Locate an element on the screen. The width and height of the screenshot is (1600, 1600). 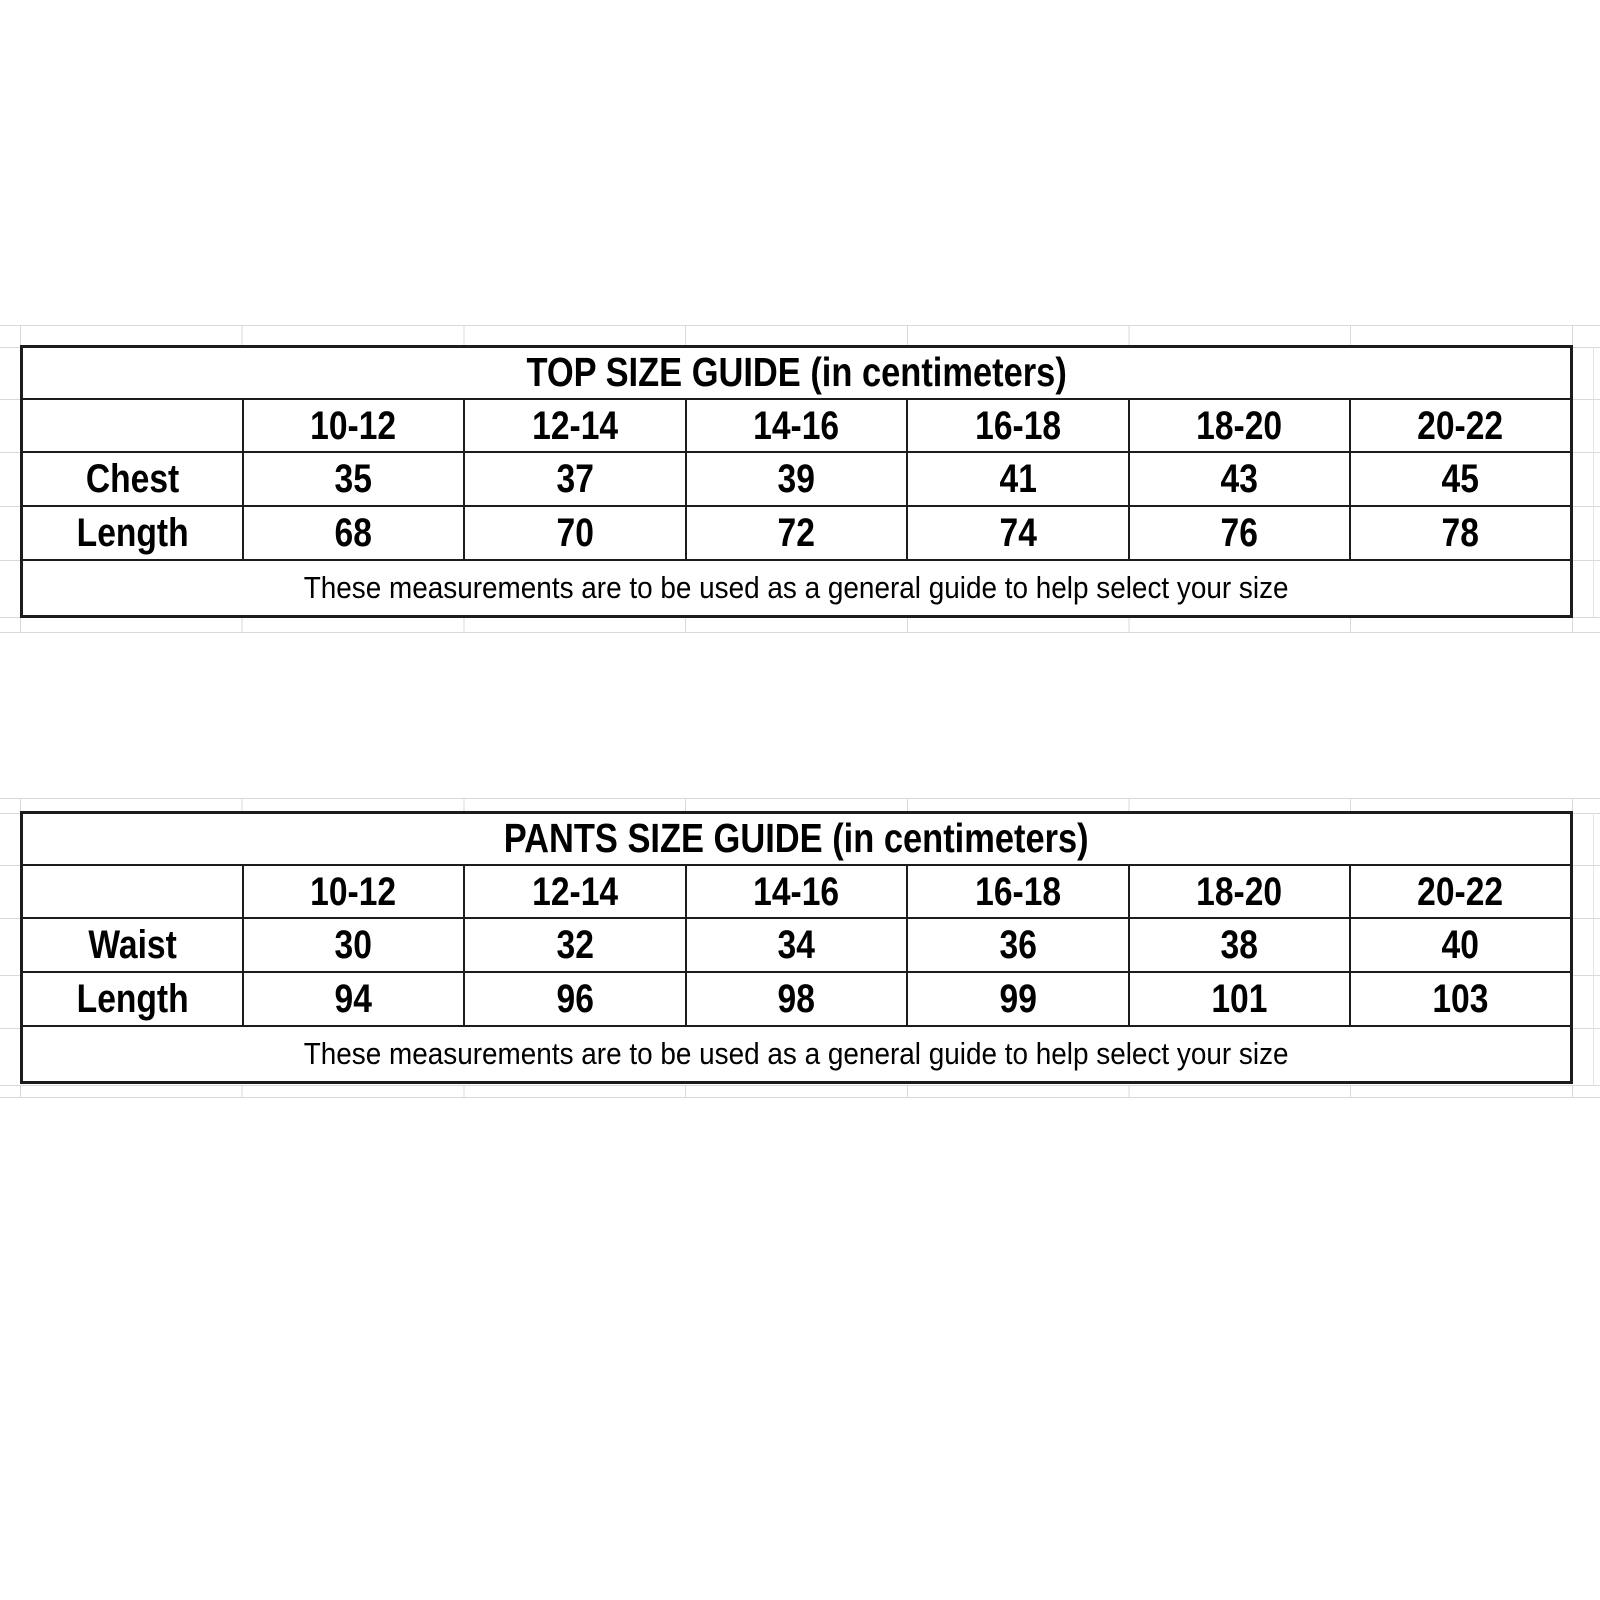
value-cell: 74 is located at coordinates (1018, 533).